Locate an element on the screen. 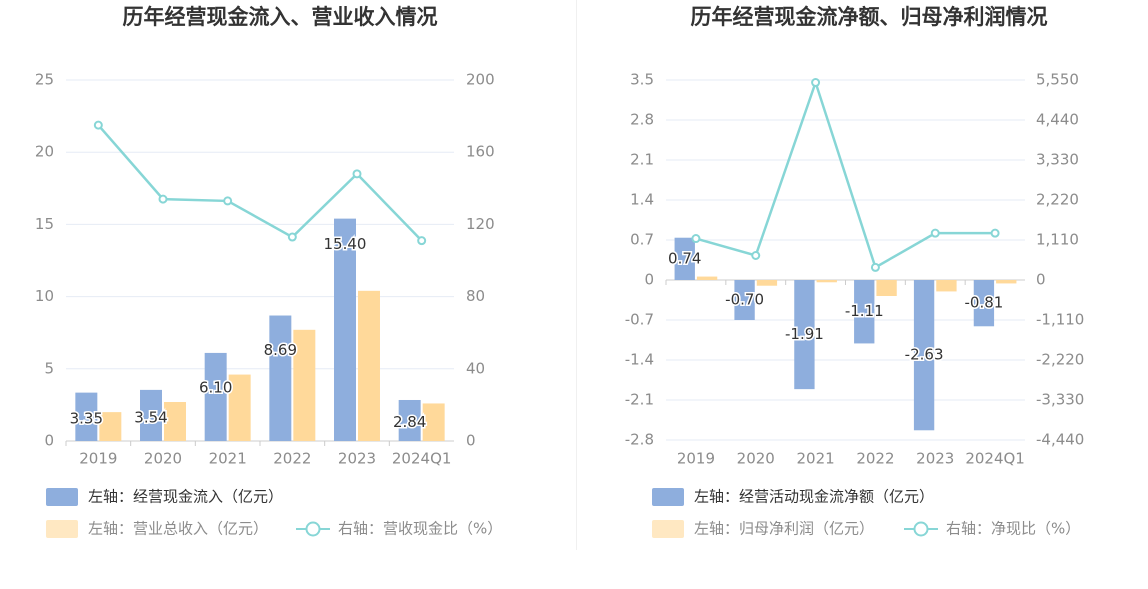 This screenshot has height=589, width=1148. y-tick-label-right: -3,330 is located at coordinates (1060, 400).